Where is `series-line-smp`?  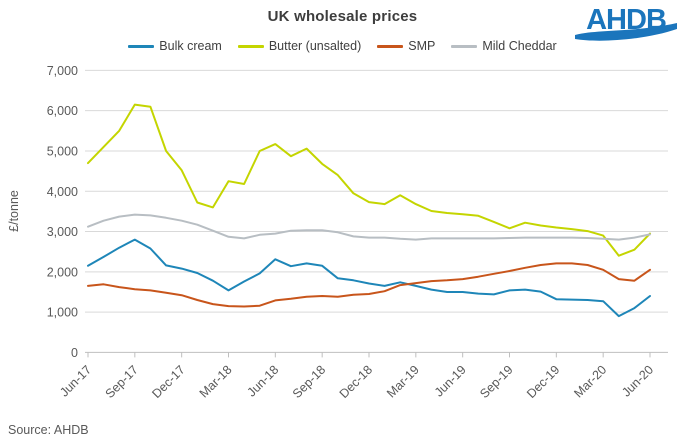
series-line-smp is located at coordinates (369, 285).